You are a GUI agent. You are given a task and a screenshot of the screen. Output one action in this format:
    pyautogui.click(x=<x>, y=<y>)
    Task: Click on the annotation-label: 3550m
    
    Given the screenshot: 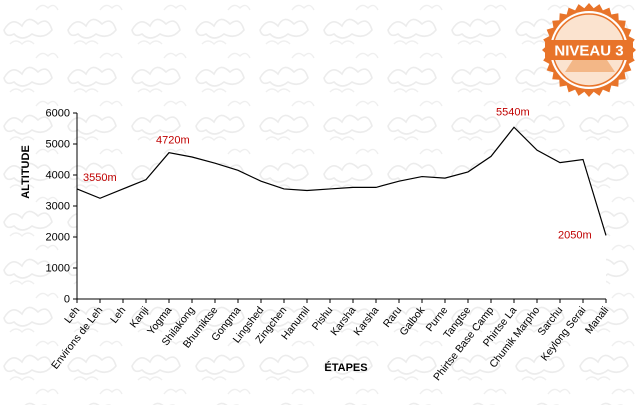 What is the action you would take?
    pyautogui.click(x=100, y=178)
    